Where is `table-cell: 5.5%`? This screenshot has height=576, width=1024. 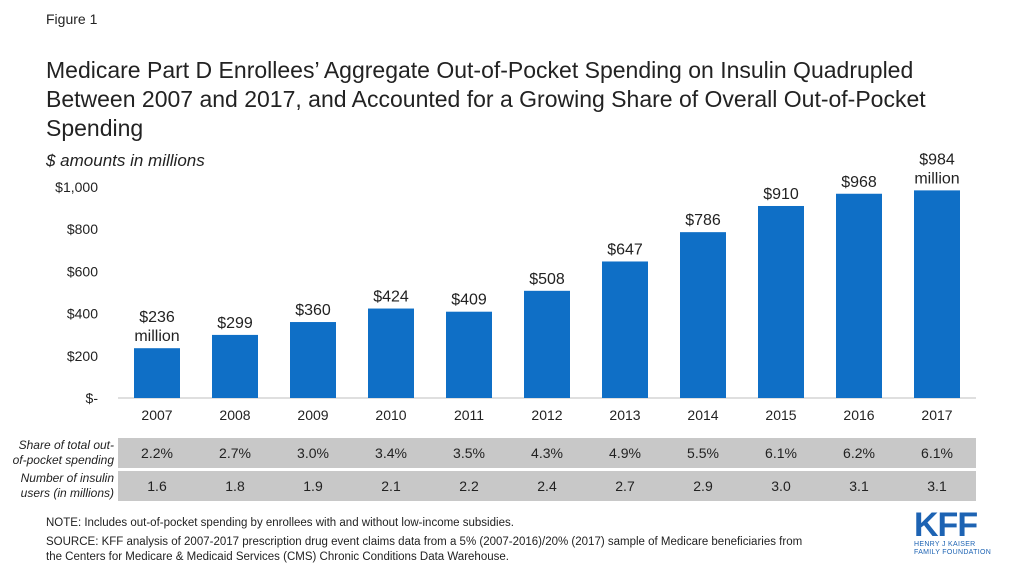
table-cell: 5.5% is located at coordinates (703, 453).